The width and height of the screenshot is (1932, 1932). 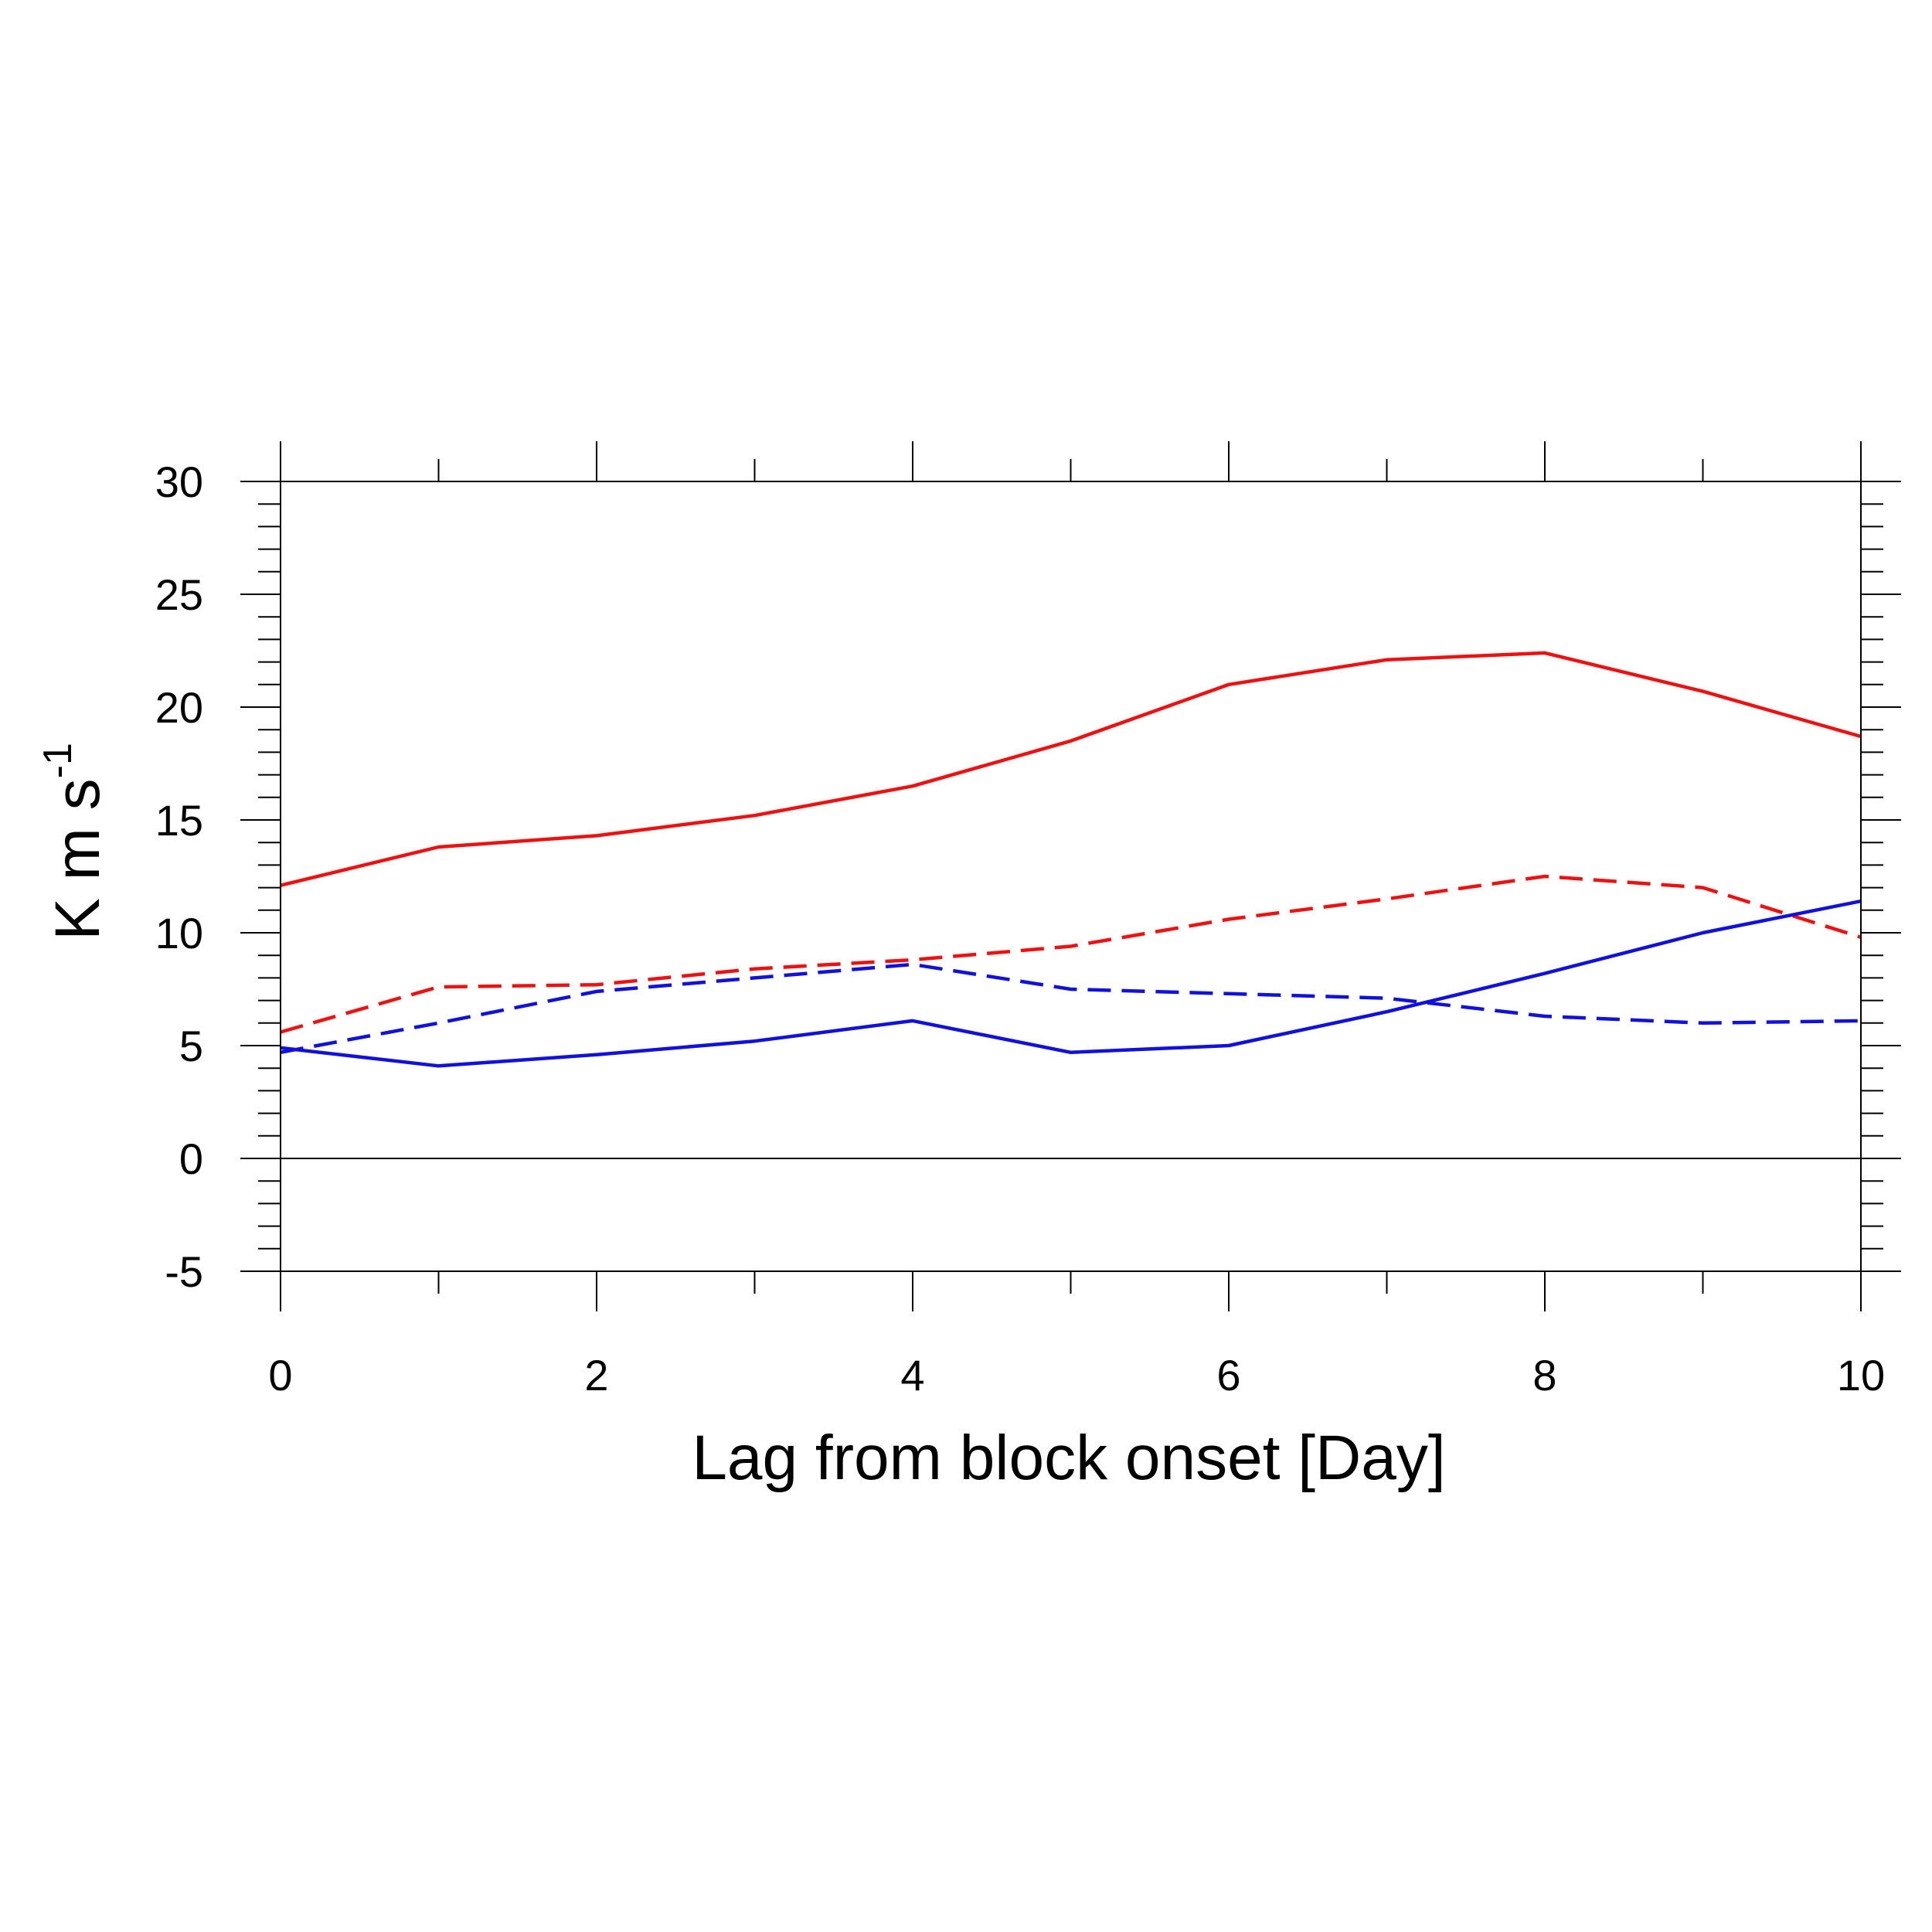 I want to click on y-tick-label: -5, so click(x=184, y=1271).